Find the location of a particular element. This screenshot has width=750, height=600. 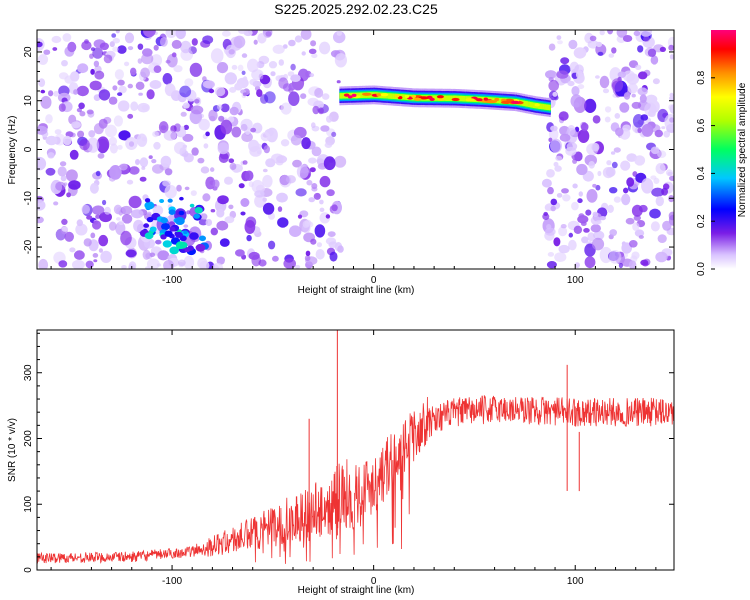

colorbar-gradient is located at coordinates (723, 149).